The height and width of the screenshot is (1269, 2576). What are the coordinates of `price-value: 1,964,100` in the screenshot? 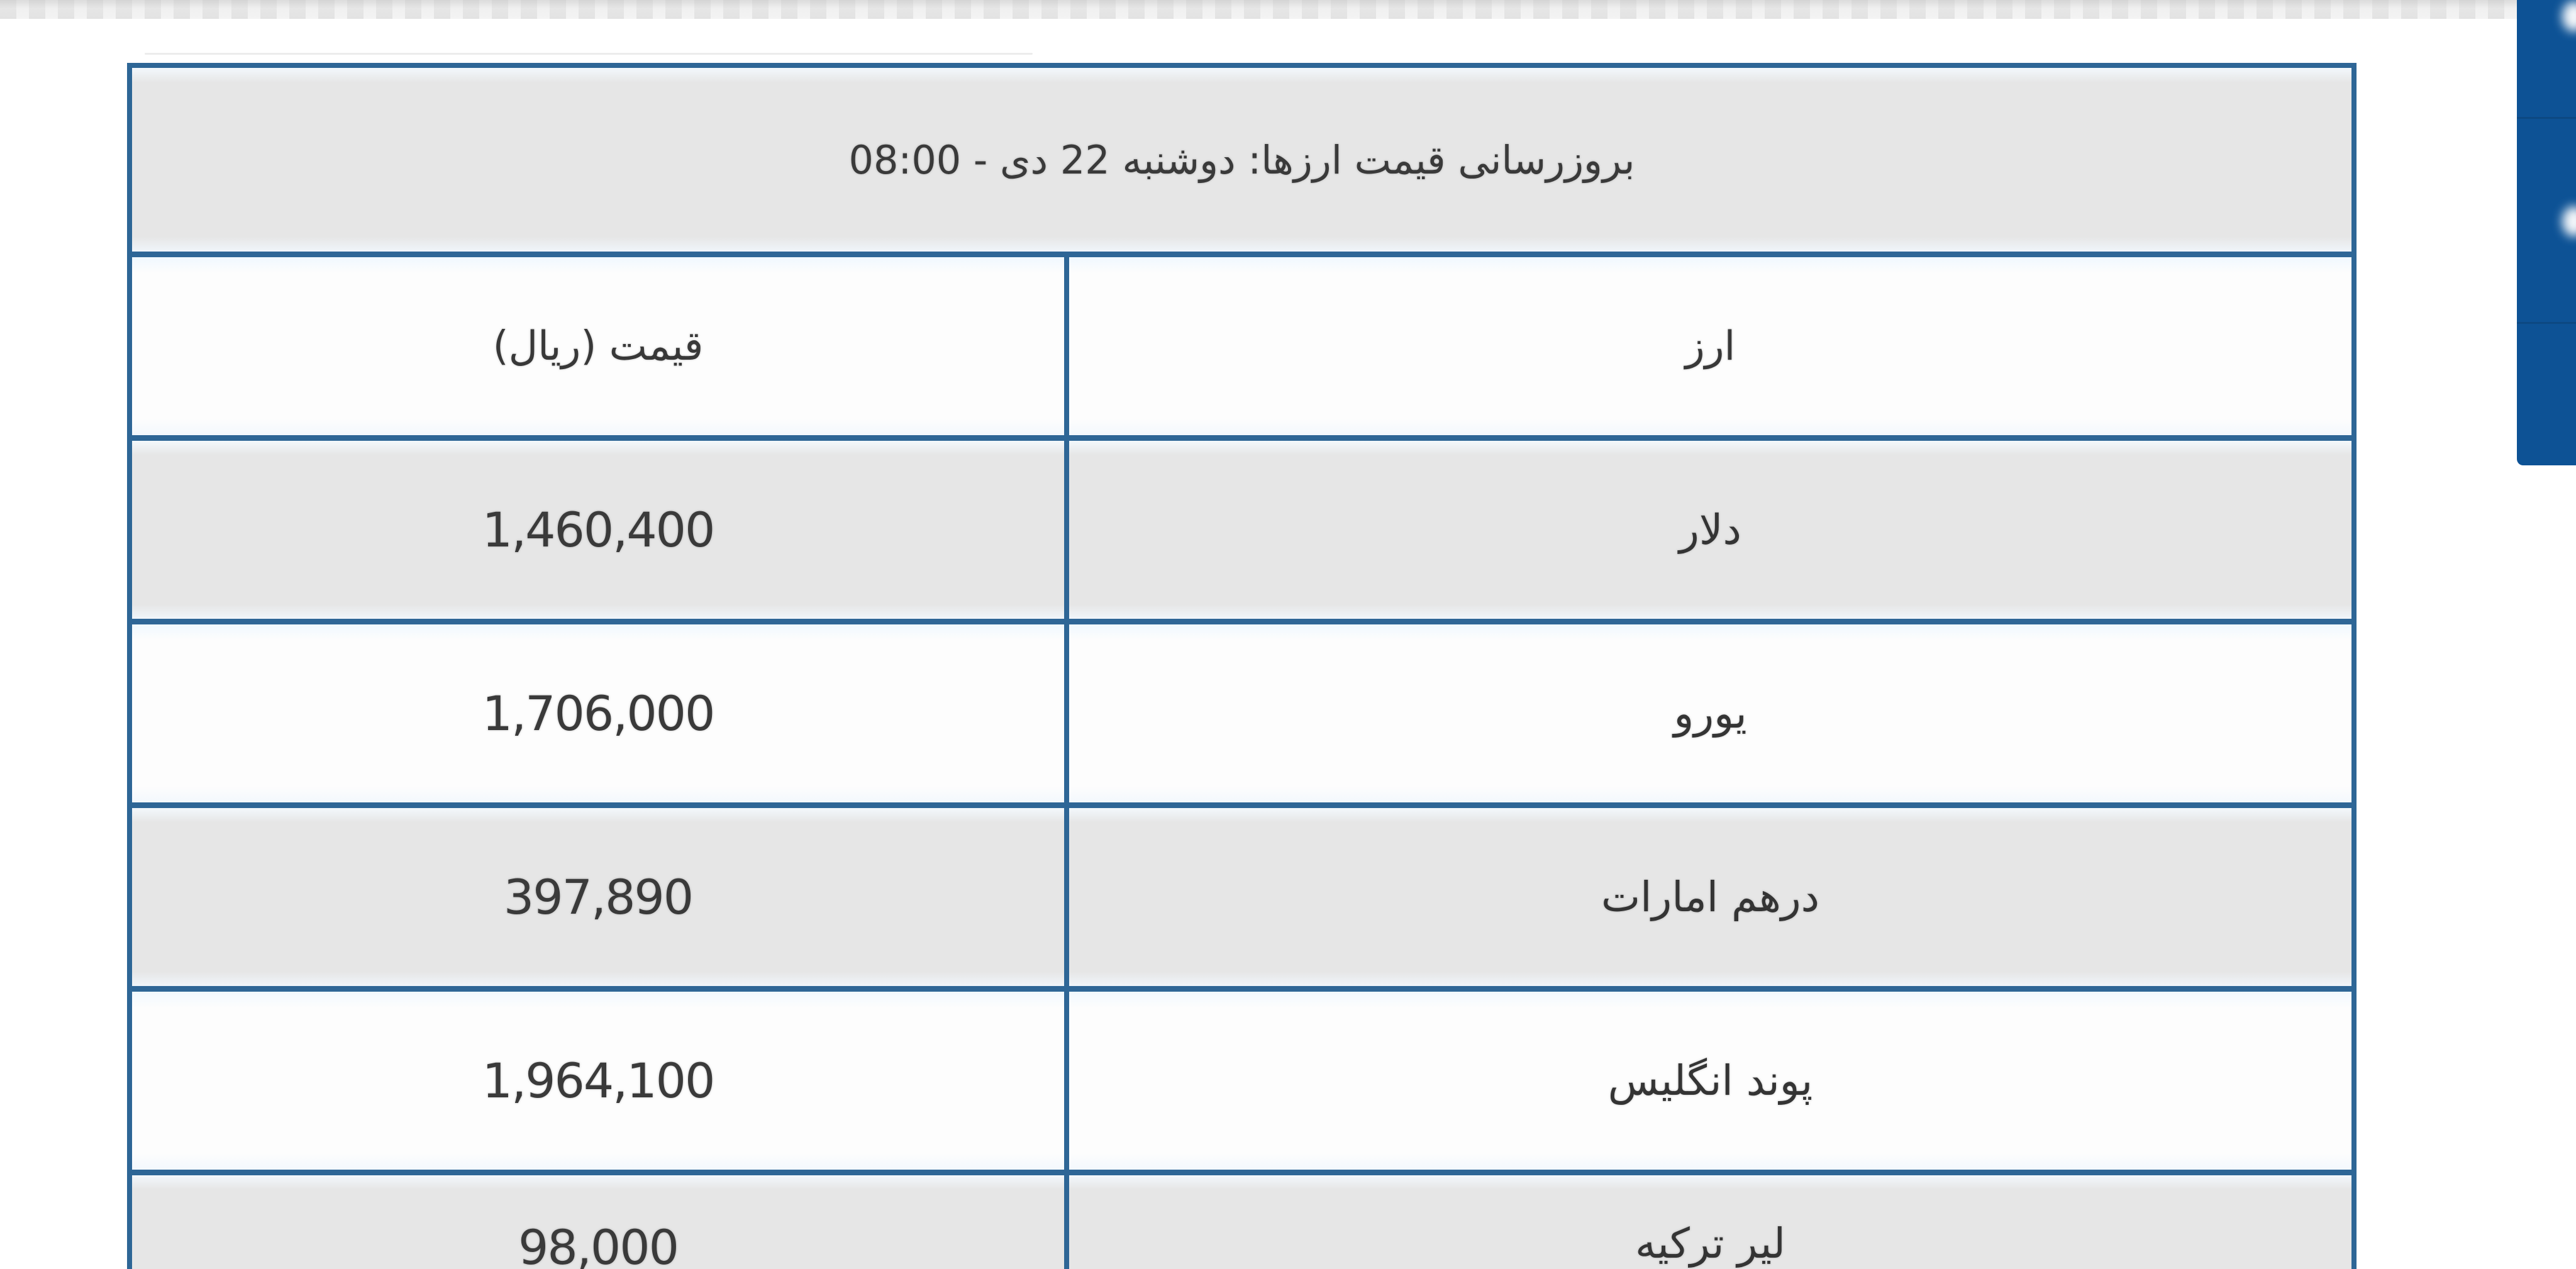 It's located at (599, 1081).